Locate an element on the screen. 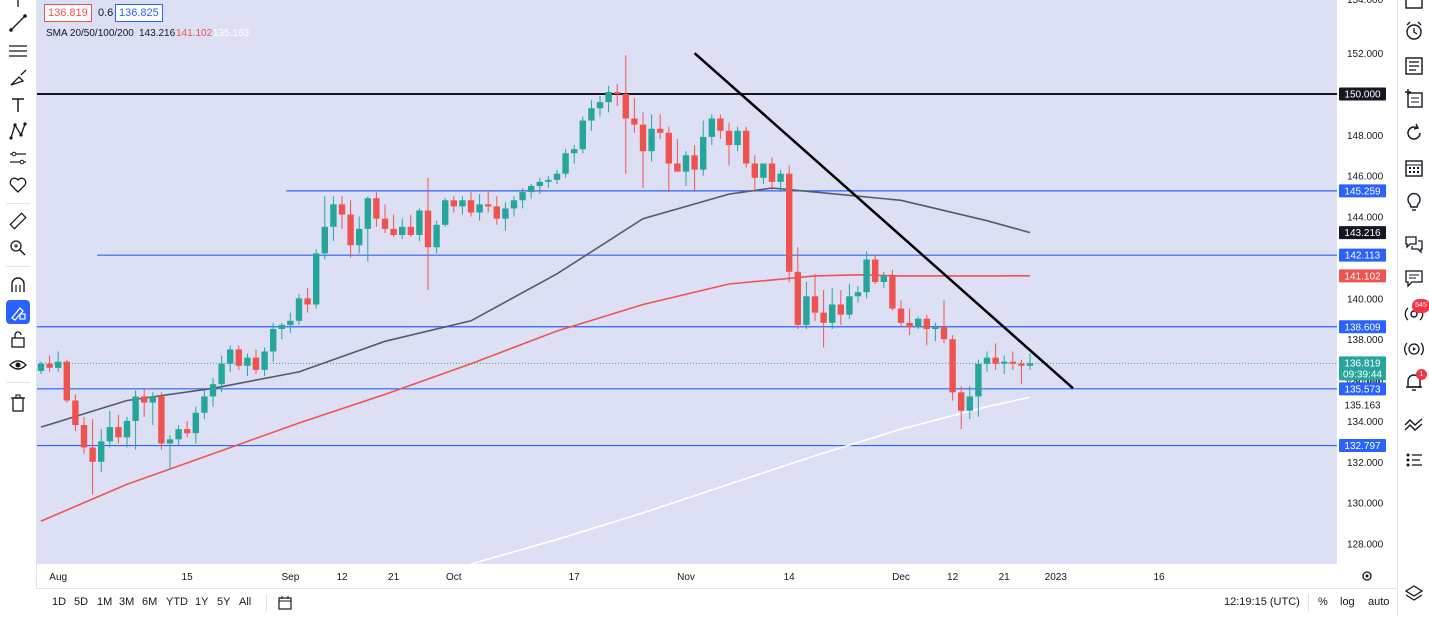 Image resolution: width=1429 pixels, height=617 pixels. axis-settings-icon is located at coordinates (1367, 576).